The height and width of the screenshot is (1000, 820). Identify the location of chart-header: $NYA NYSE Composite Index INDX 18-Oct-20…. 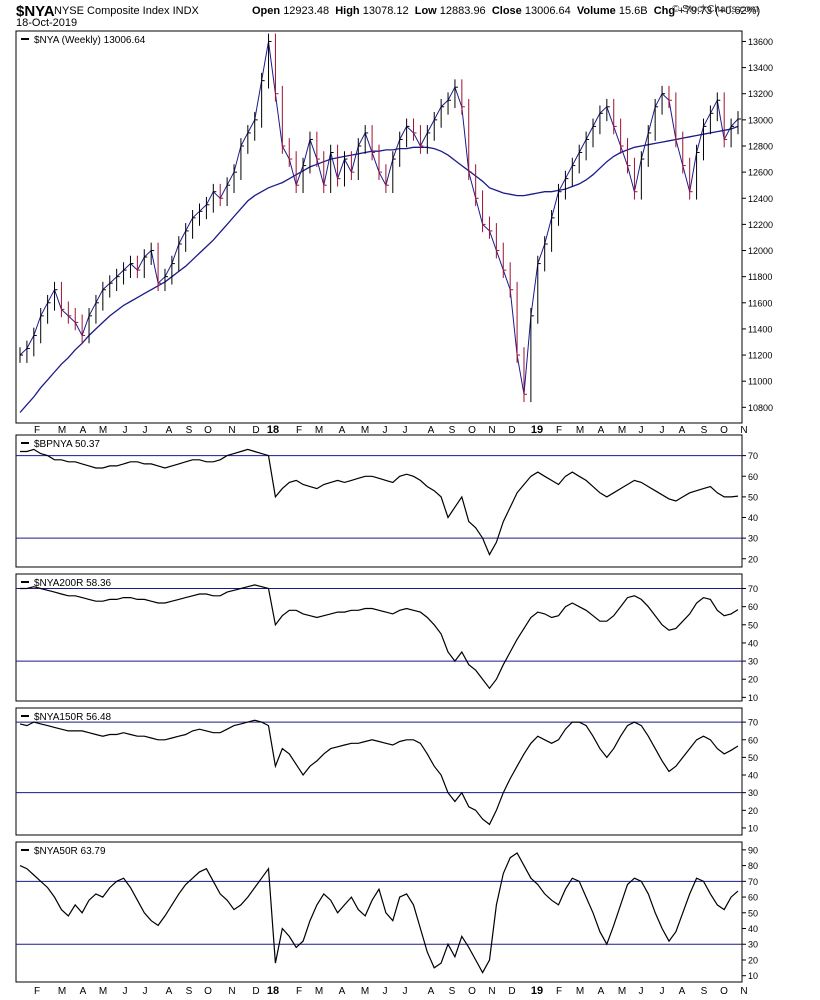
(410, 16).